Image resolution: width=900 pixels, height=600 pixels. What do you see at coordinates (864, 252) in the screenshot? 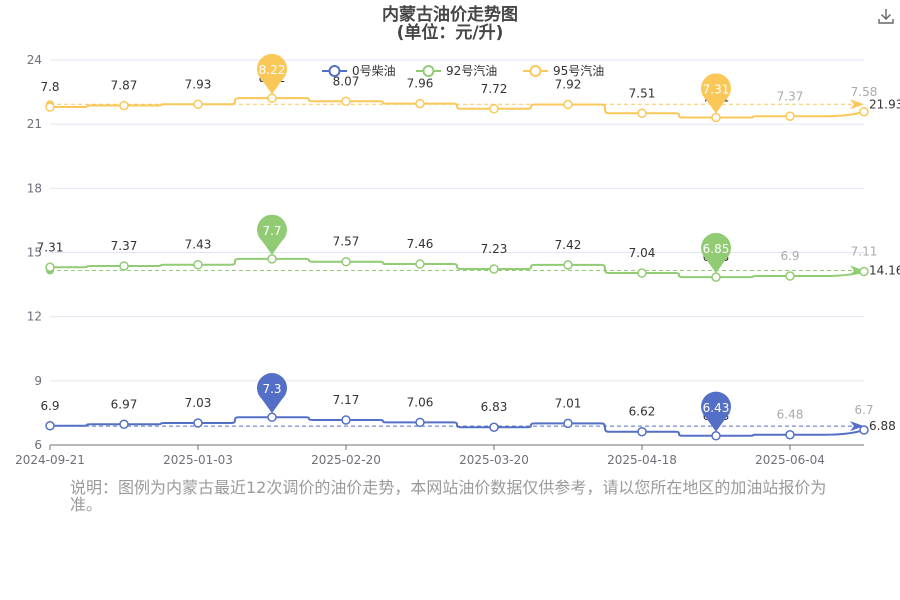
I see `data-label: 7.11` at bounding box center [864, 252].